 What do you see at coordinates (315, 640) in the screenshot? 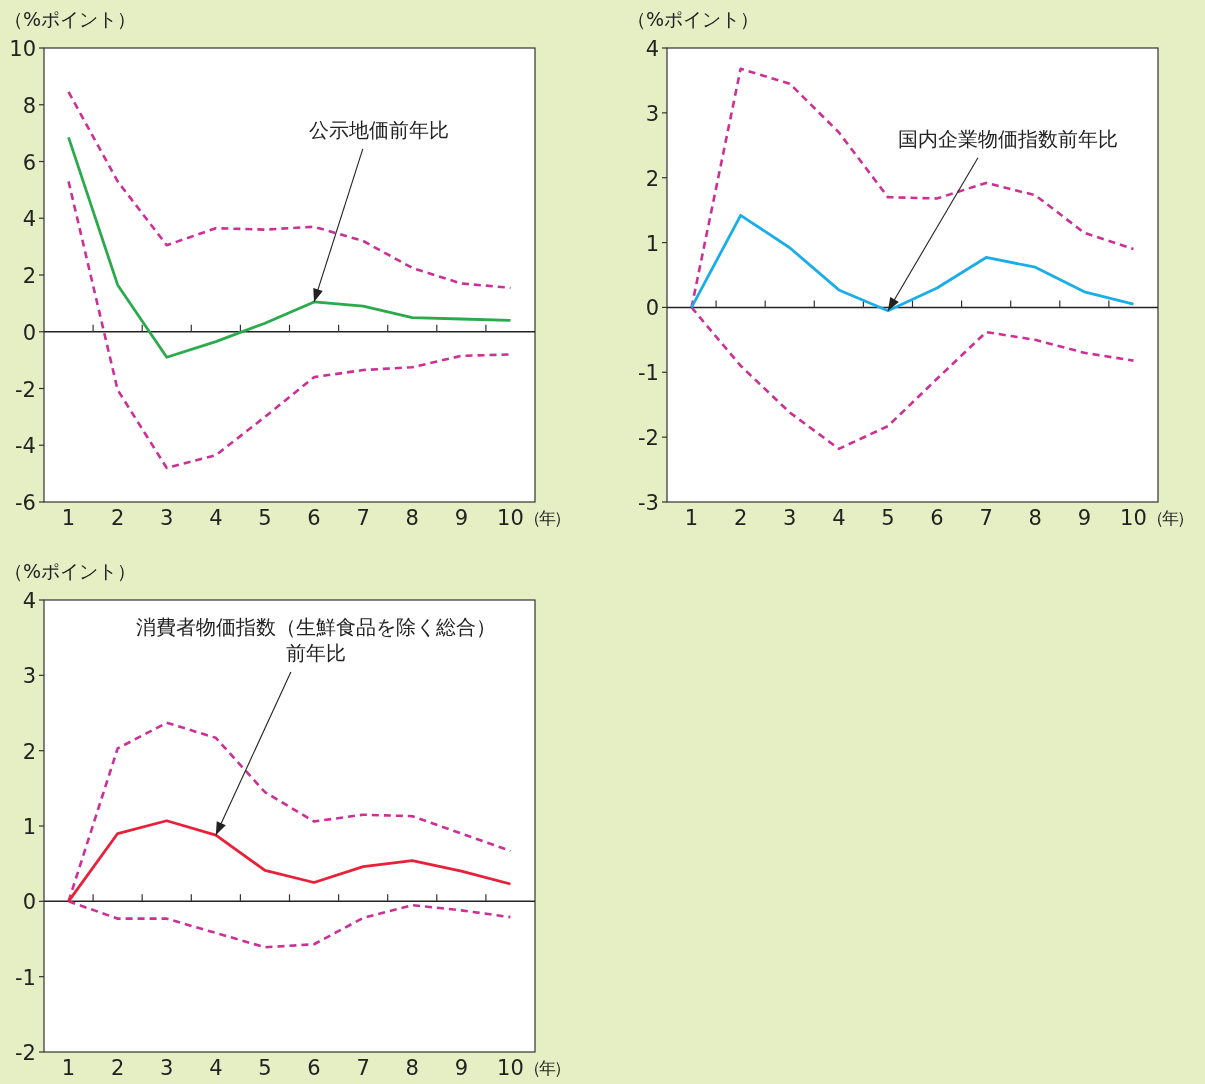
I see `annotation: 消費者物価指数（生鮮食品を除く総合）前年比` at bounding box center [315, 640].